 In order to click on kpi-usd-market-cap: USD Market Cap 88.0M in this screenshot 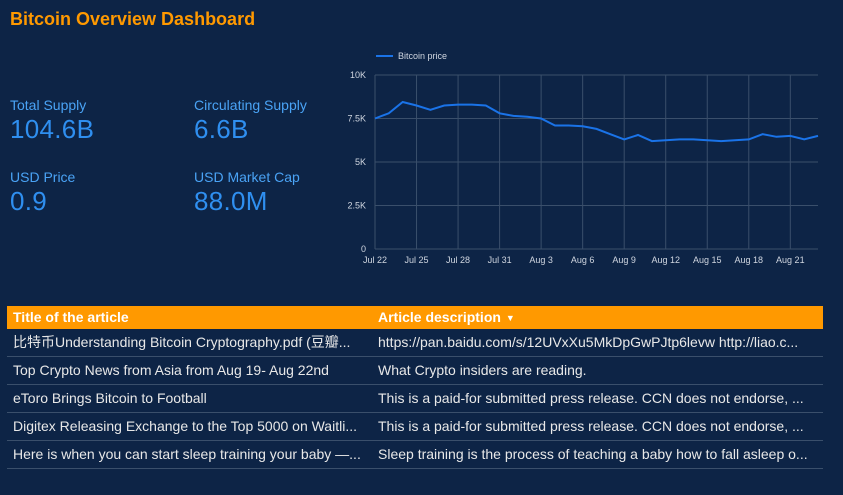, I will do `click(247, 193)`.